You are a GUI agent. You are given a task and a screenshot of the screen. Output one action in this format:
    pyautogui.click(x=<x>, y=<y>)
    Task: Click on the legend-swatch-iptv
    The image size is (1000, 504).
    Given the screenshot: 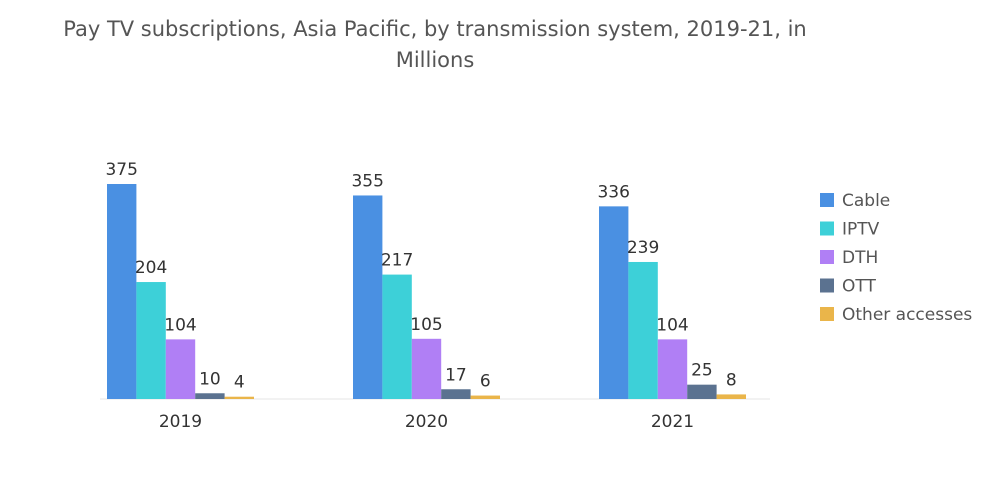 What is the action you would take?
    pyautogui.click(x=827, y=228)
    